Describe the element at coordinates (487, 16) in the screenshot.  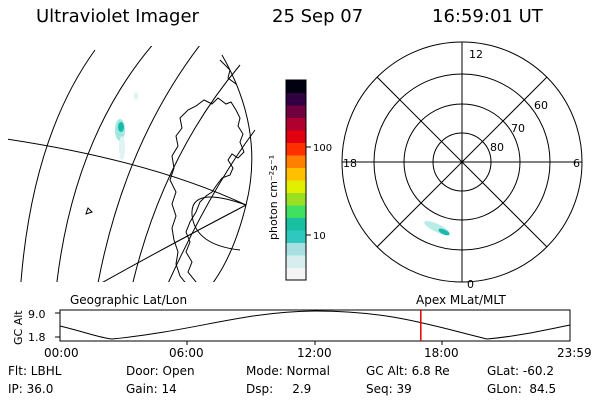
I see `time-label: 16:59:01 UT` at that location.